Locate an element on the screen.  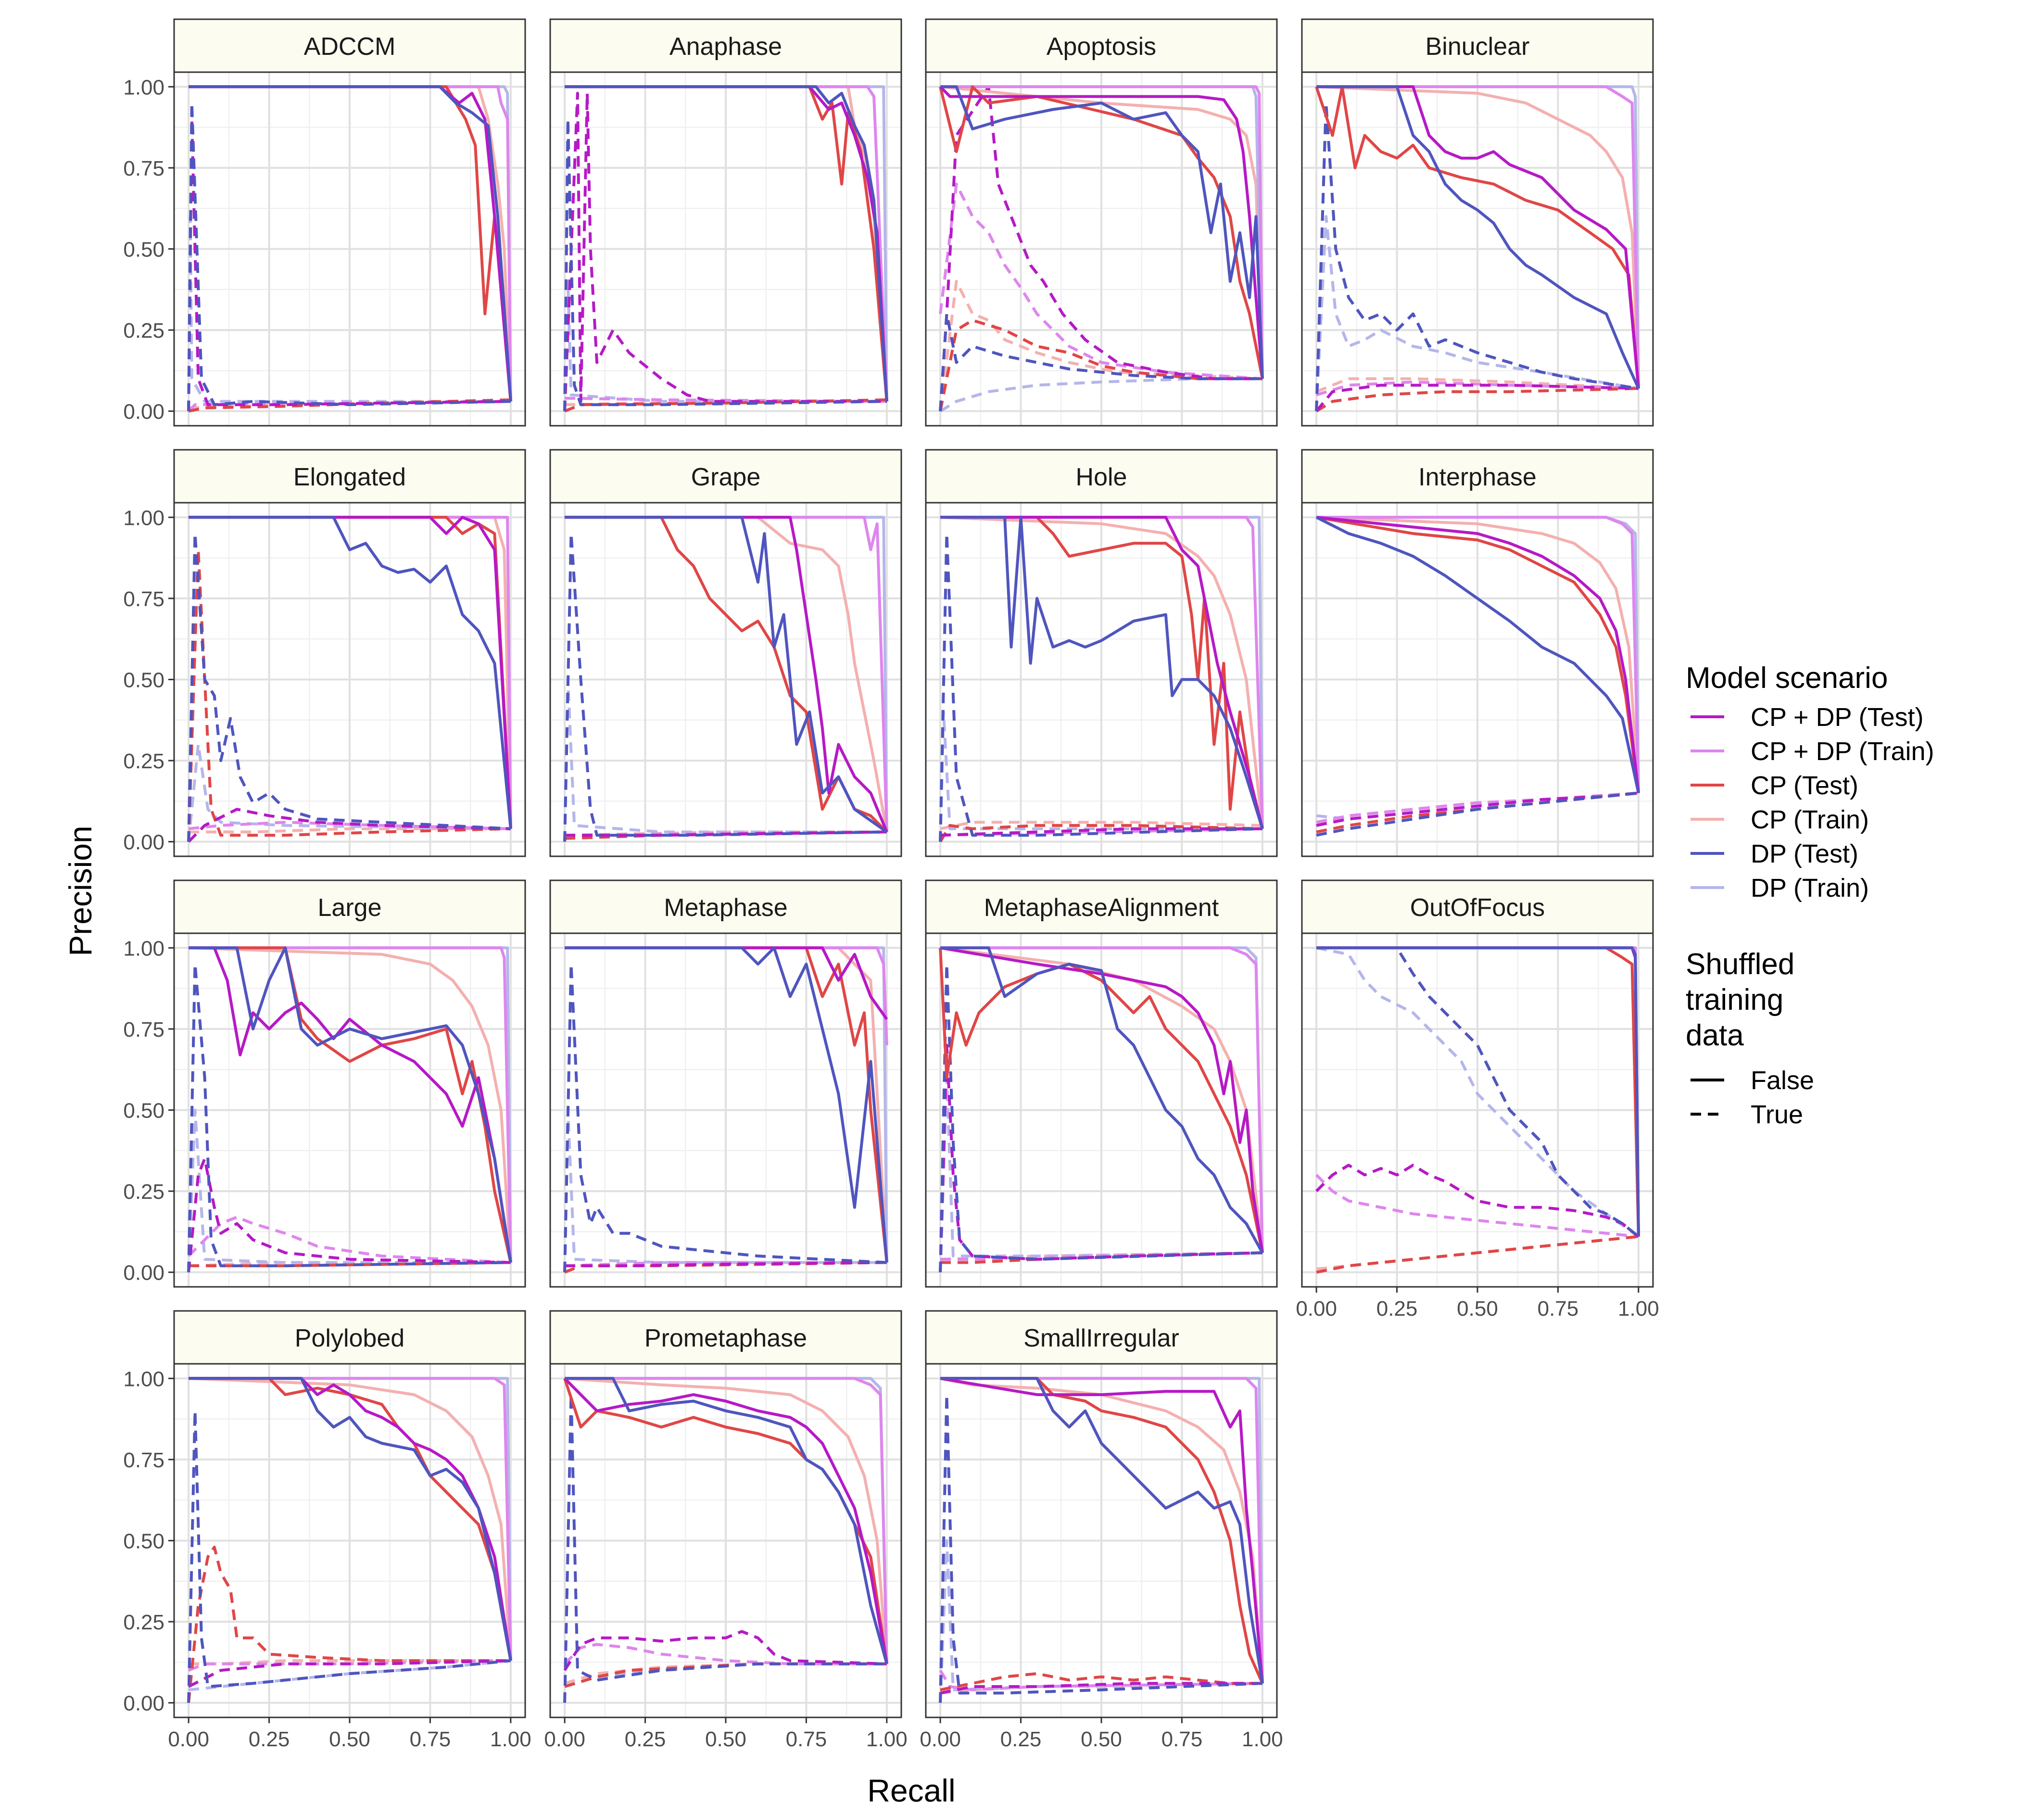
y-tick-label: 0.25 is located at coordinates (143, 761).